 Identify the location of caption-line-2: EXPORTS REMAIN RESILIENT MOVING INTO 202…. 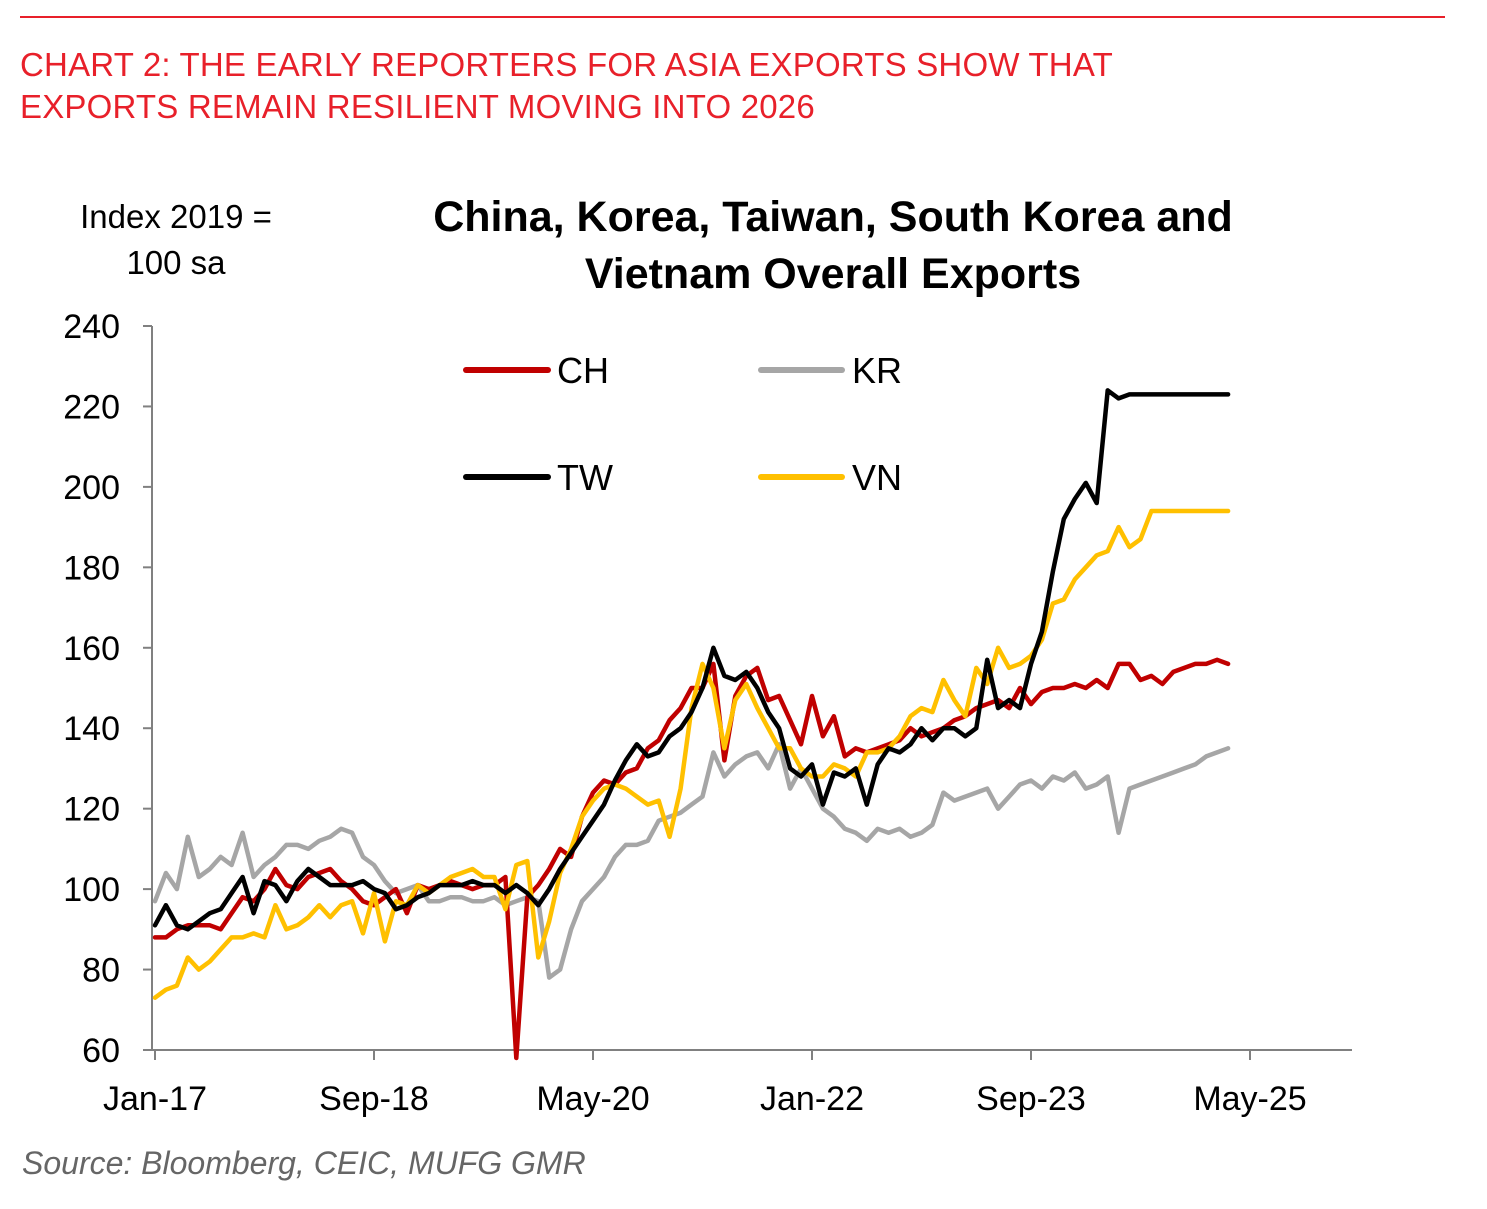
(417, 106).